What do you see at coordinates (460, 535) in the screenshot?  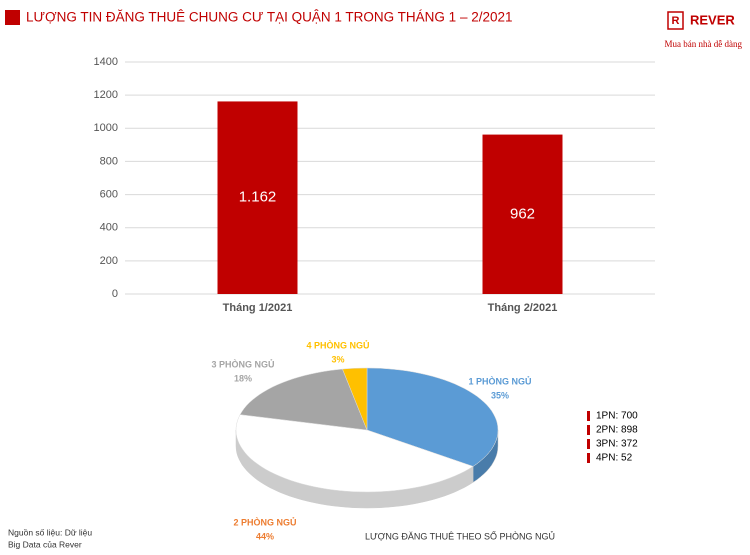 I see `pie-title: LƯỢNG ĐĂNG THUÊ THEO SỐ PHÒNG NGỦ` at bounding box center [460, 535].